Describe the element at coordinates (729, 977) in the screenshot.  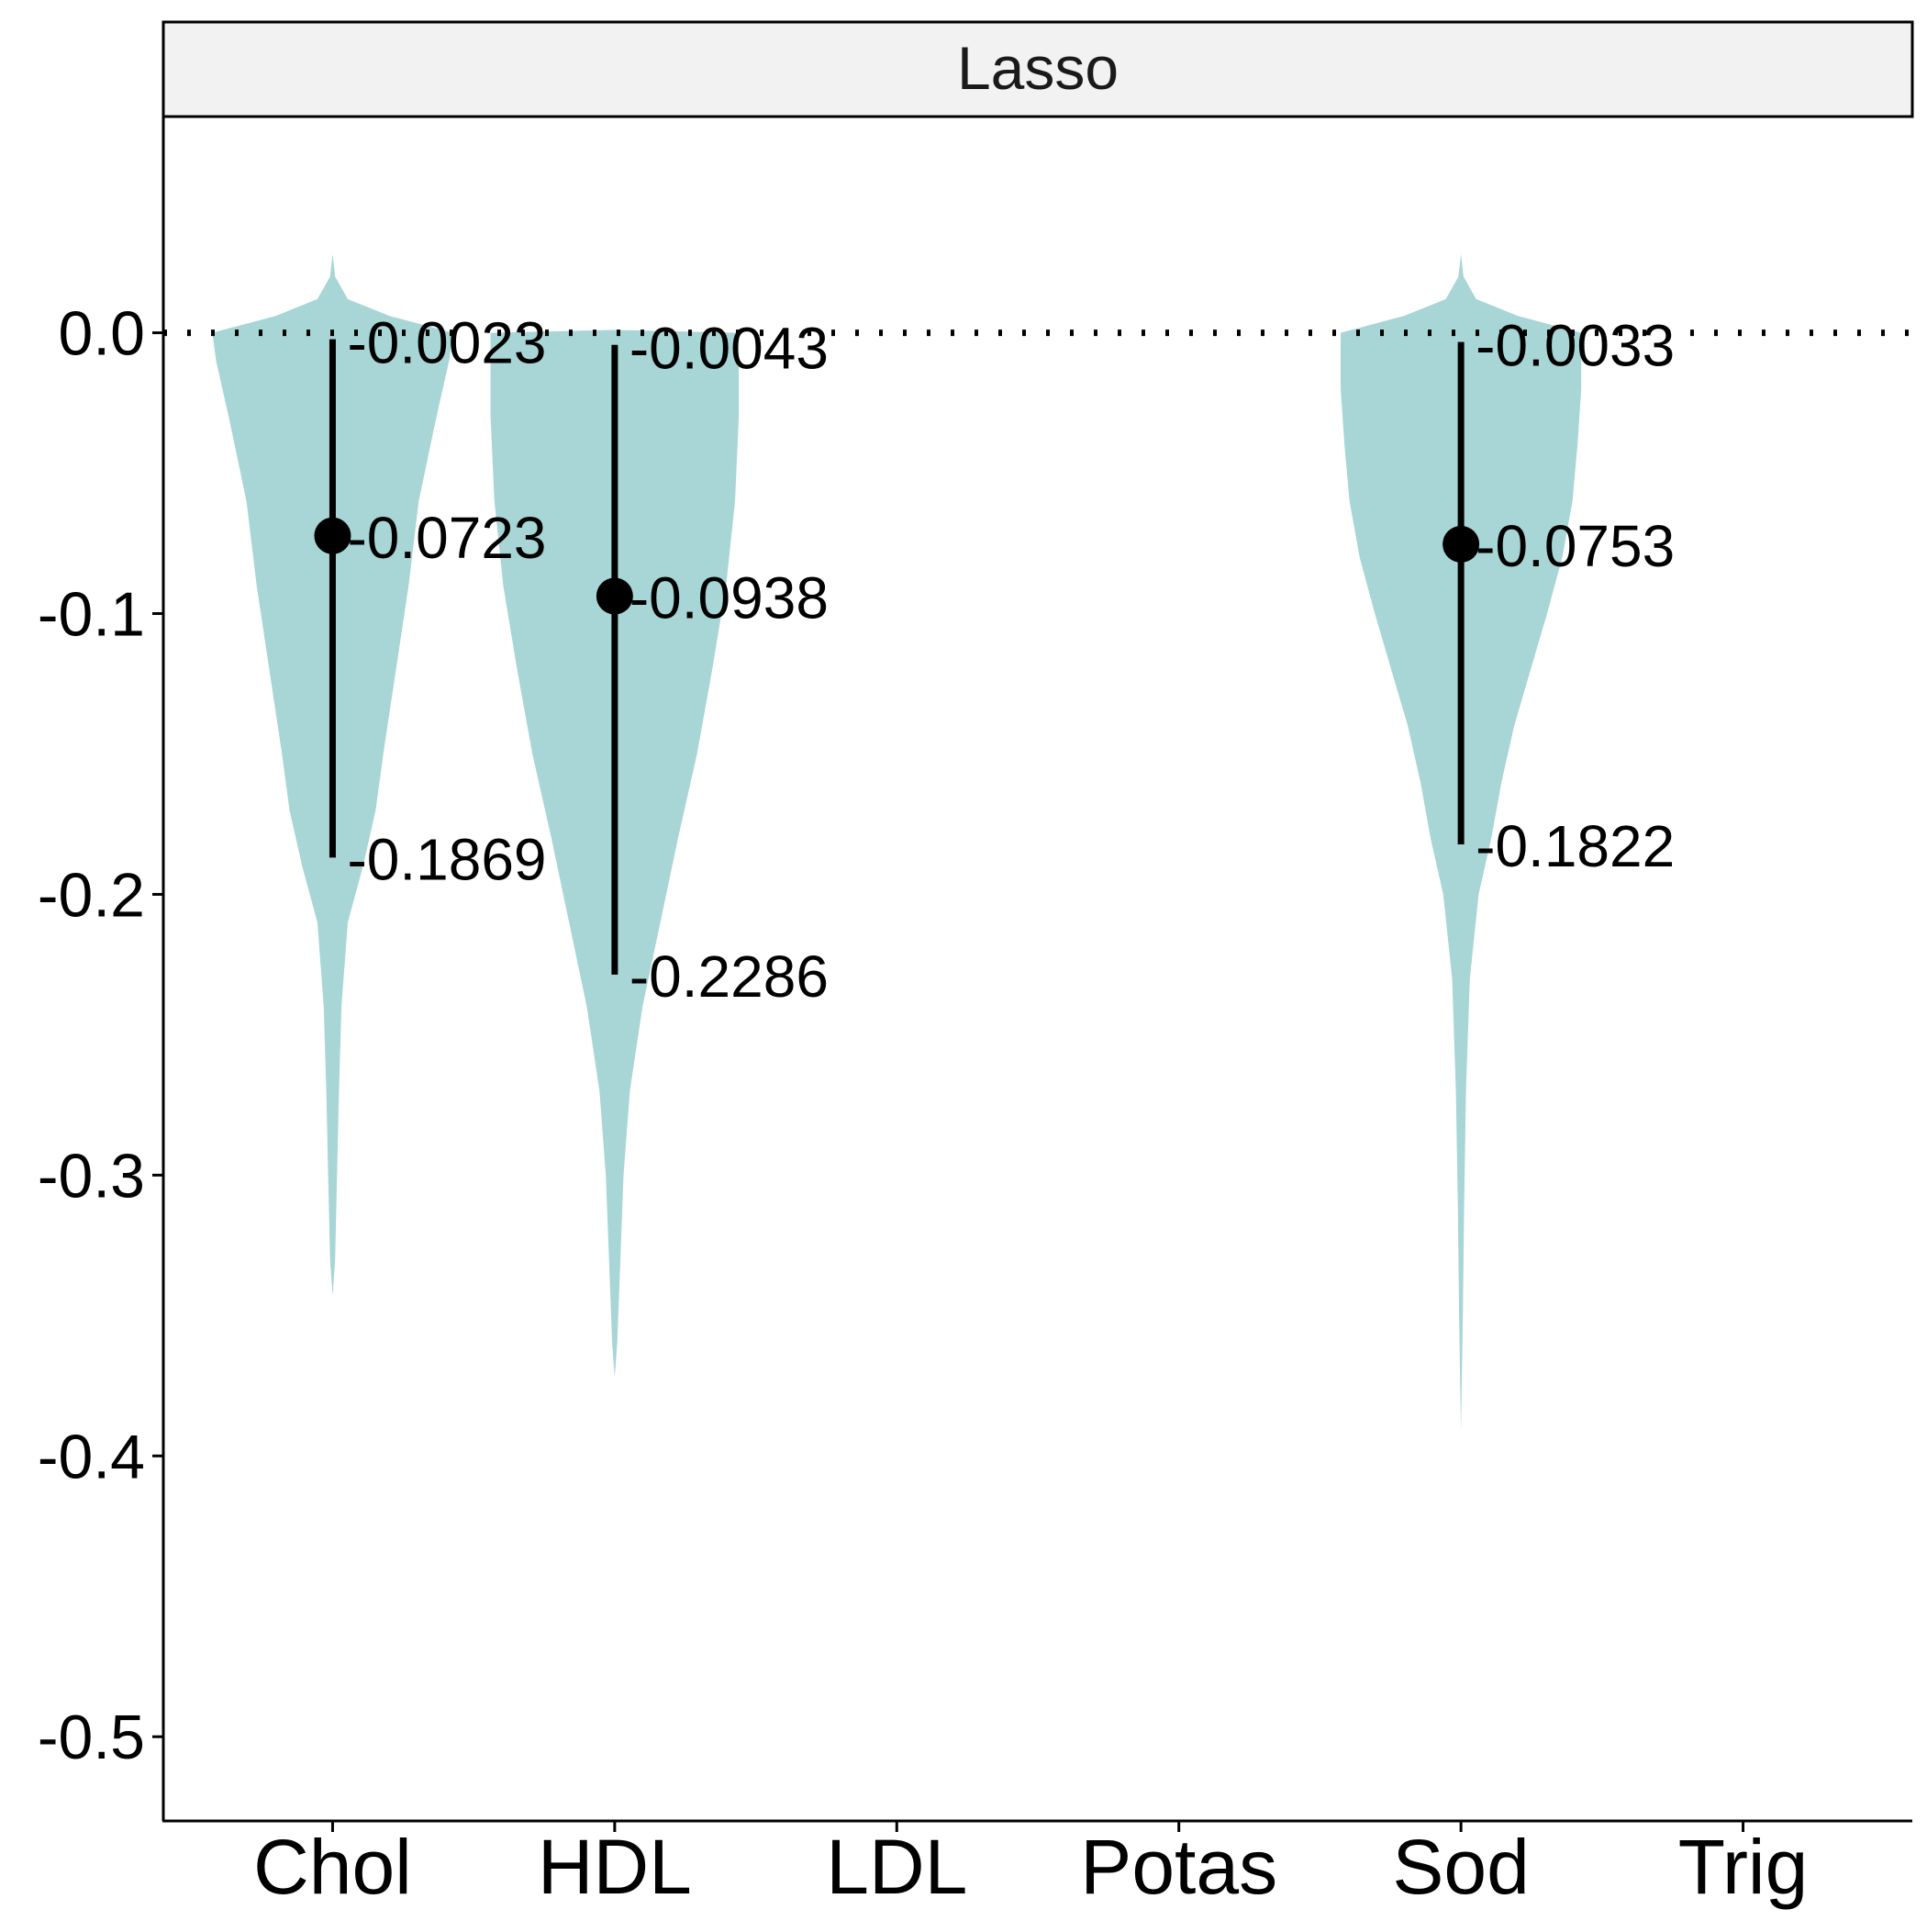
I see `lower-value-label: -0.2286` at that location.